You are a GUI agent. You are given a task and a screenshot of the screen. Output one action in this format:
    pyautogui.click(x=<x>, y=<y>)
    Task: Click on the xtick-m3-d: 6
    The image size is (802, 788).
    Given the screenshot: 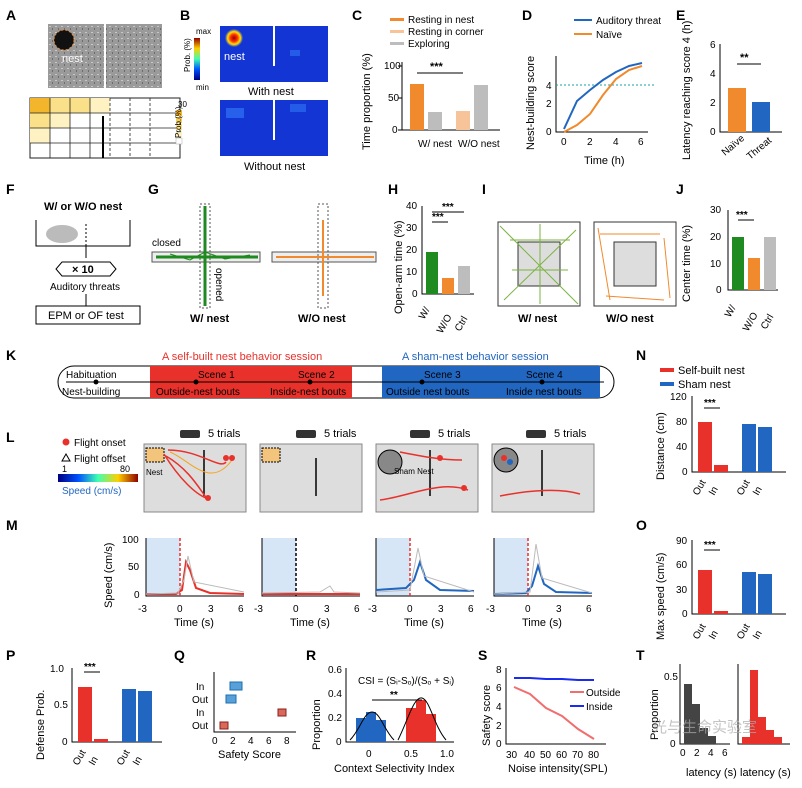 What is the action you would take?
    pyautogui.click(x=471, y=609)
    